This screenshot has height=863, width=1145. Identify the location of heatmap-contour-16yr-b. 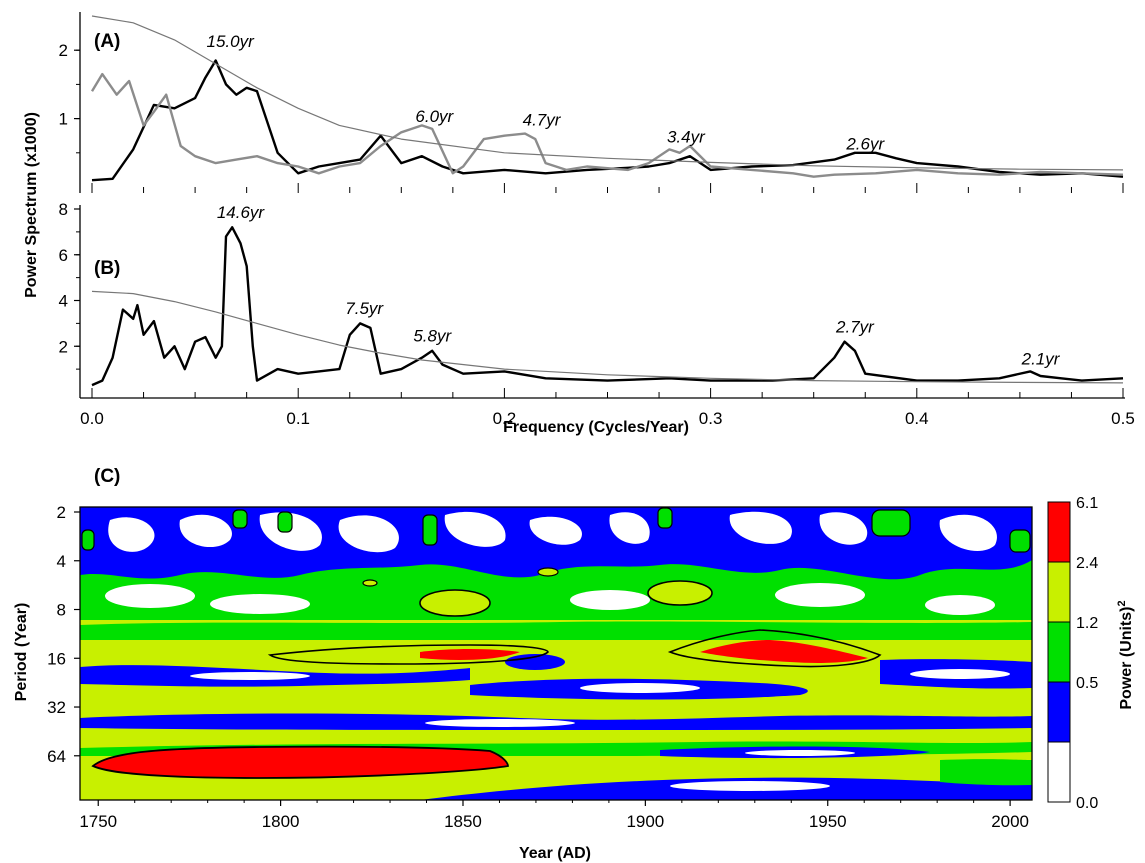
(774, 648).